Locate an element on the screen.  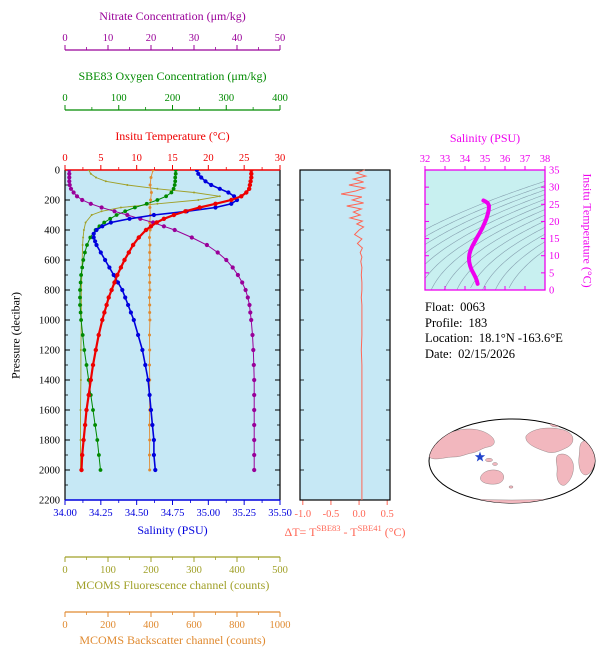
landmass-north-america is located at coordinates (549, 440).